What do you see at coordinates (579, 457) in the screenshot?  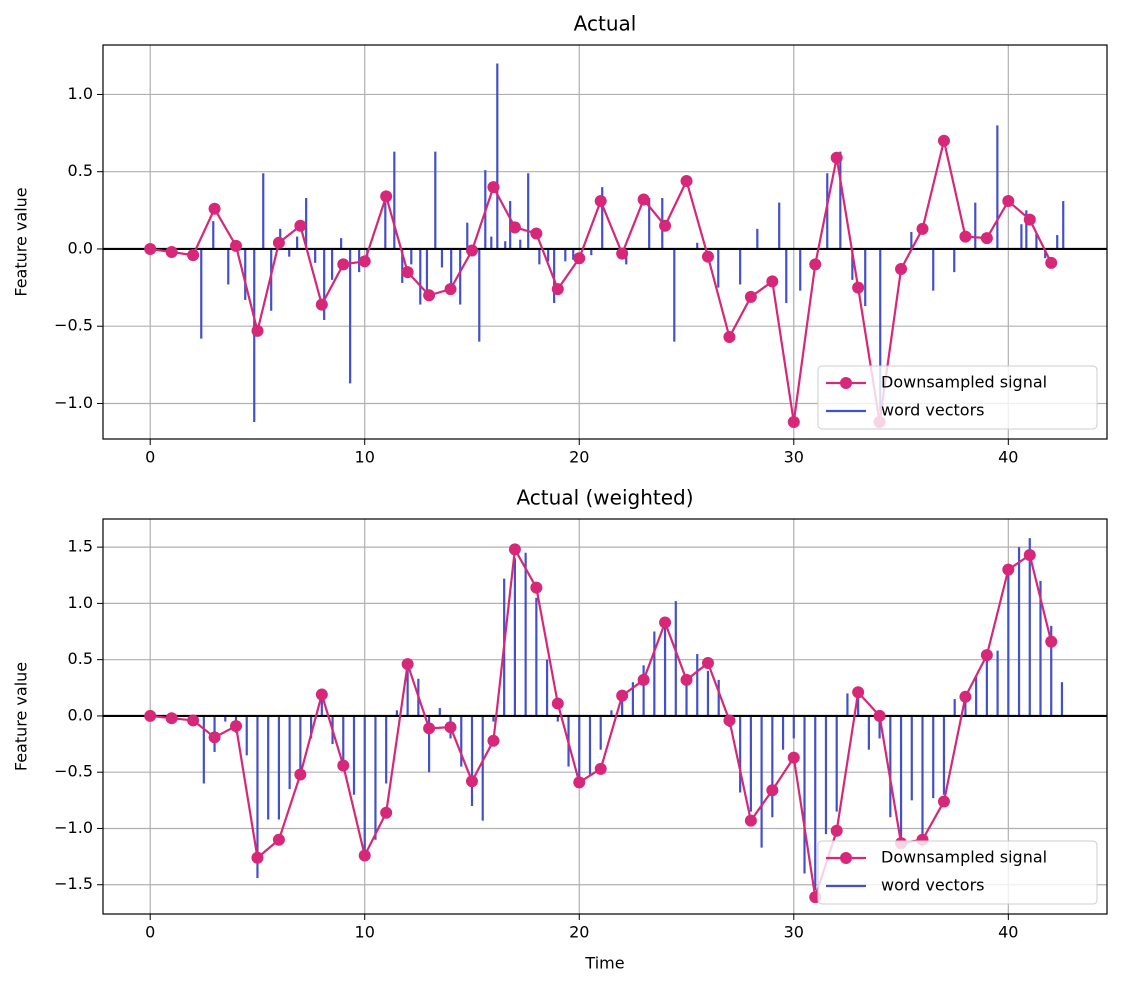 I see `x-tick-label: 20` at bounding box center [579, 457].